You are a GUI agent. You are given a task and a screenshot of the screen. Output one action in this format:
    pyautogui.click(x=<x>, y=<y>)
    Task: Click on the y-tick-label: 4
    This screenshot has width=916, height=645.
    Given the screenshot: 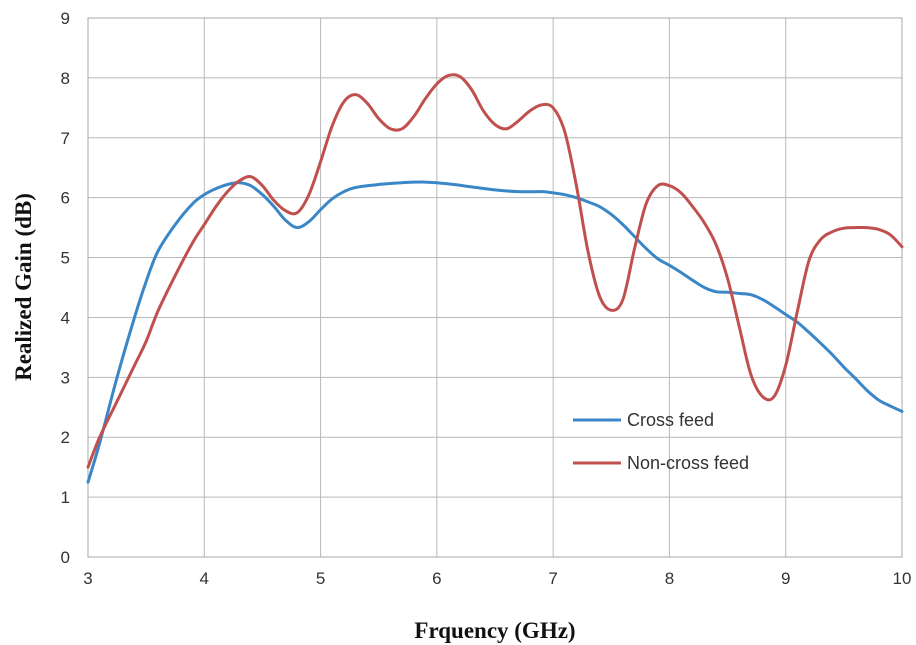 What is the action you would take?
    pyautogui.click(x=65, y=317)
    